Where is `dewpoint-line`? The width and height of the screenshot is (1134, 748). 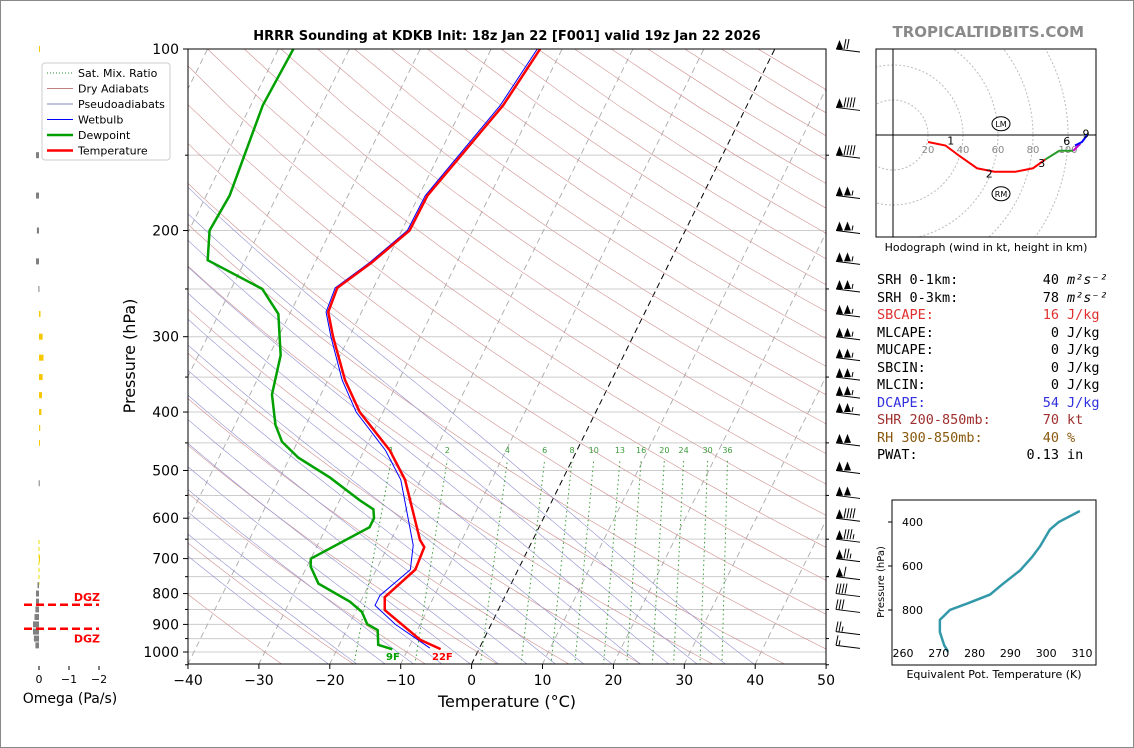
dewpoint-line is located at coordinates (299, 350).